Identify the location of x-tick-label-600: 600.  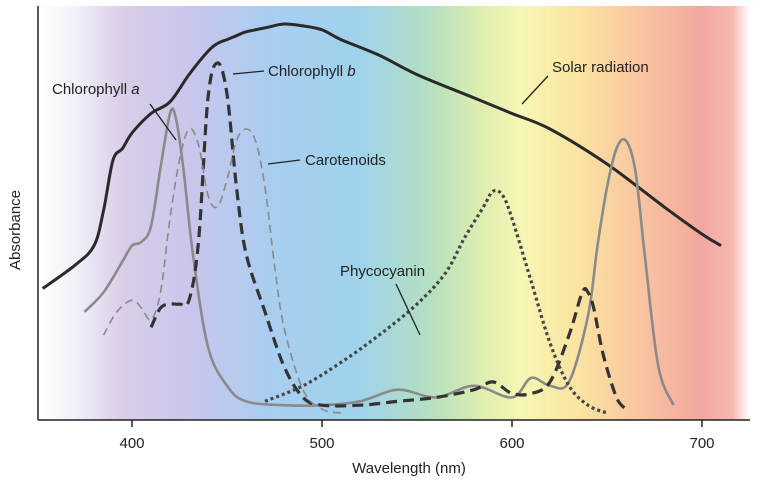
(511, 443).